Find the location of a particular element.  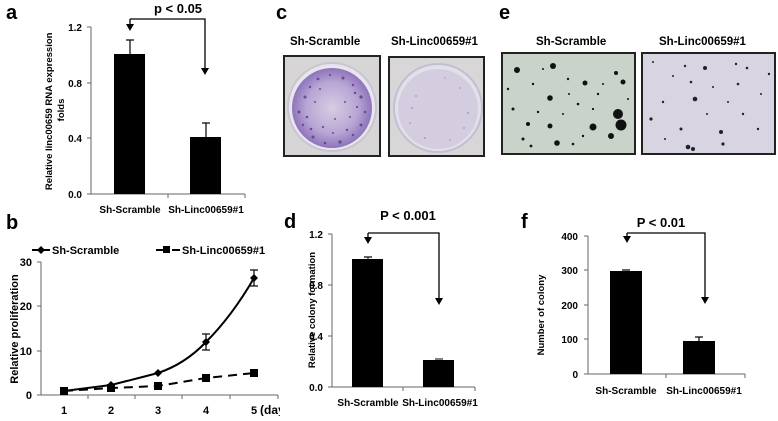

xtick: 2 is located at coordinates (111, 410).